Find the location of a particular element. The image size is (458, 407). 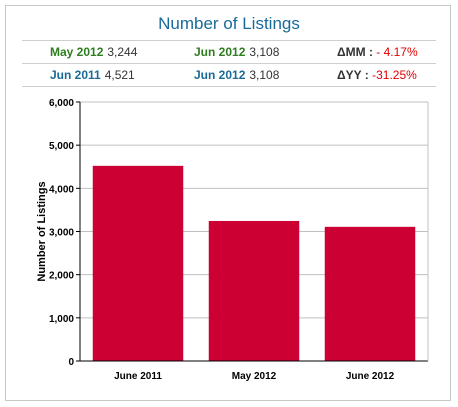

y-tick-label: 1,000 is located at coordinates (61, 319).